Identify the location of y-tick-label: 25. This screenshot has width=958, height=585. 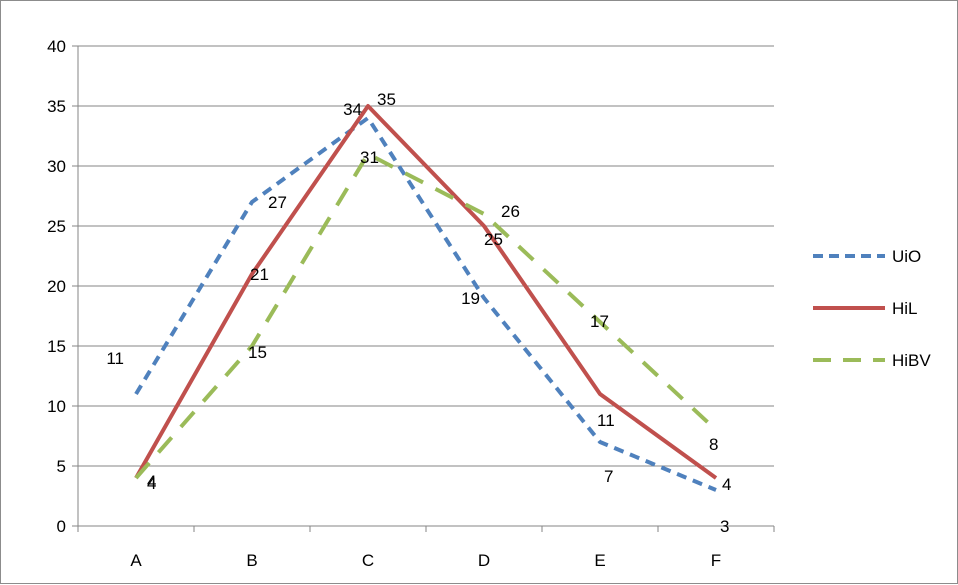
(56, 226).